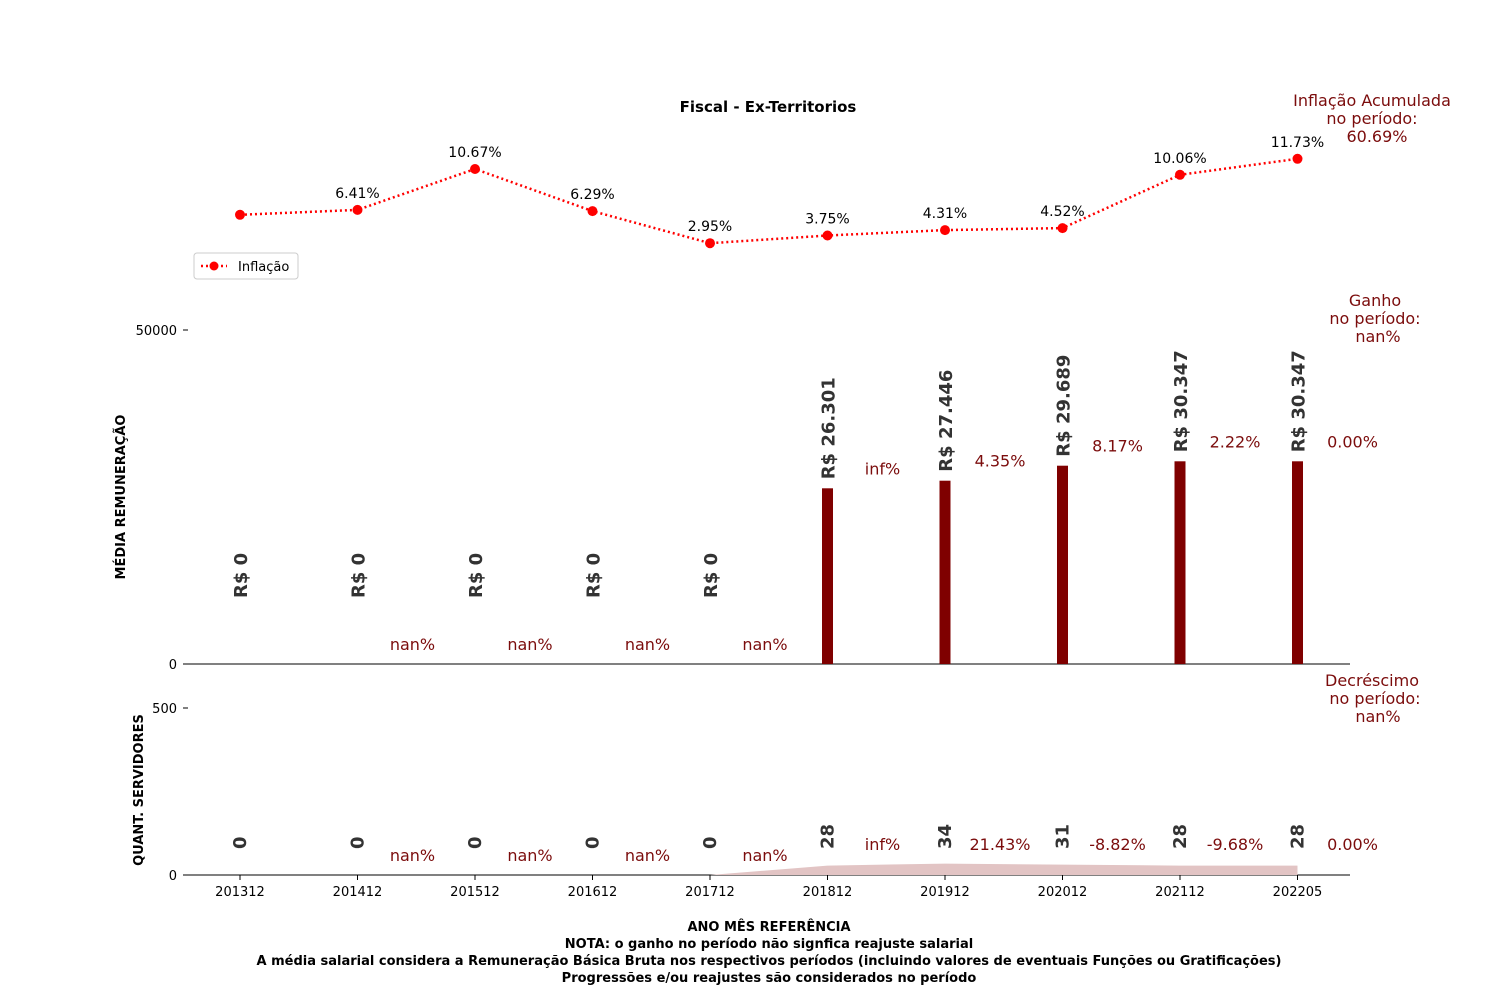  What do you see at coordinates (1352, 844) in the screenshot?
I see `staff-change-label: 0.00%` at bounding box center [1352, 844].